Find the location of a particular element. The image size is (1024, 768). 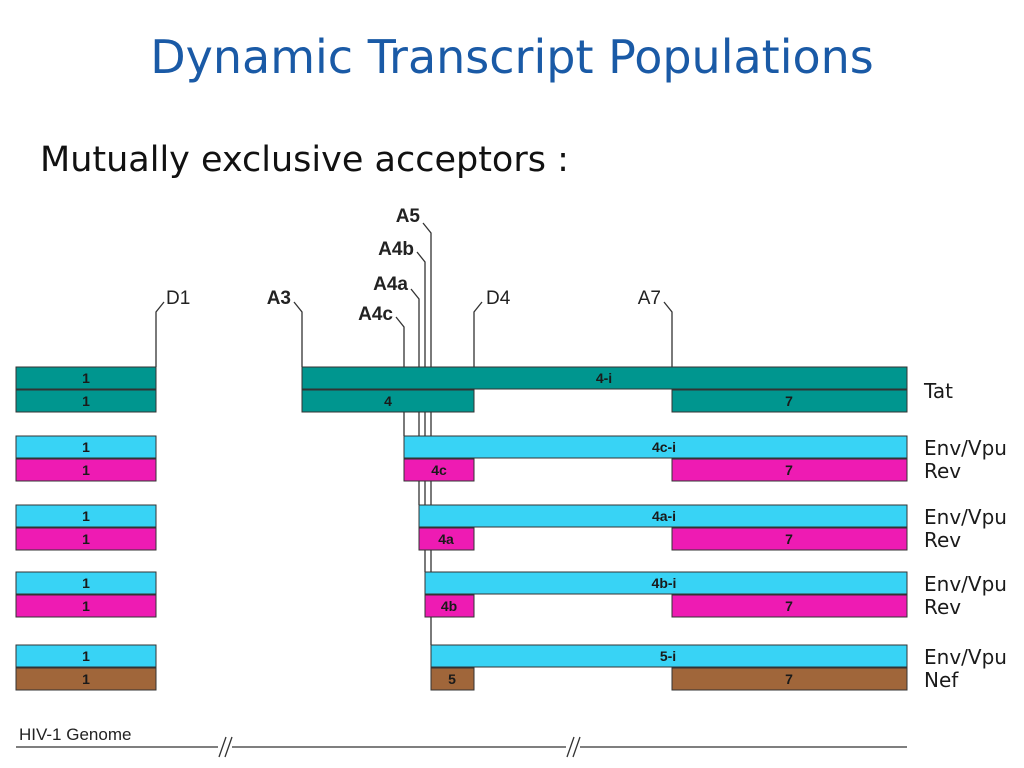

exon-label: 4-i is located at coordinates (604, 378).